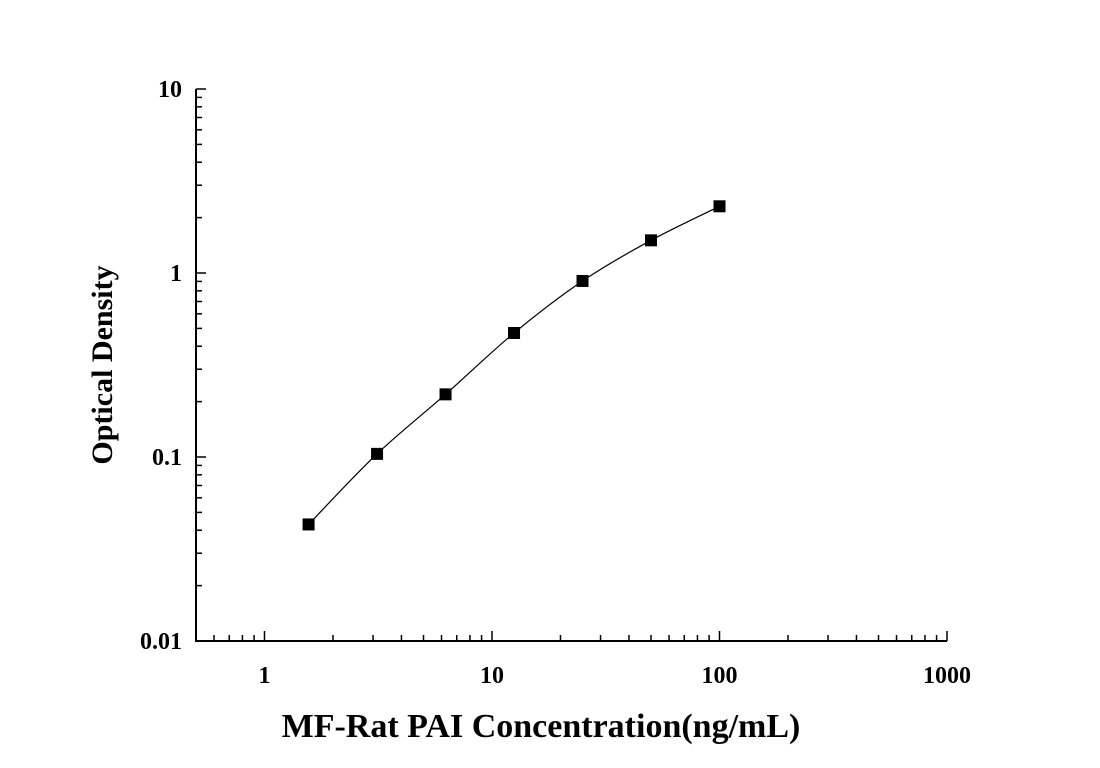  Describe the element at coordinates (719, 676) in the screenshot. I see `x-tick-label: 100` at that location.